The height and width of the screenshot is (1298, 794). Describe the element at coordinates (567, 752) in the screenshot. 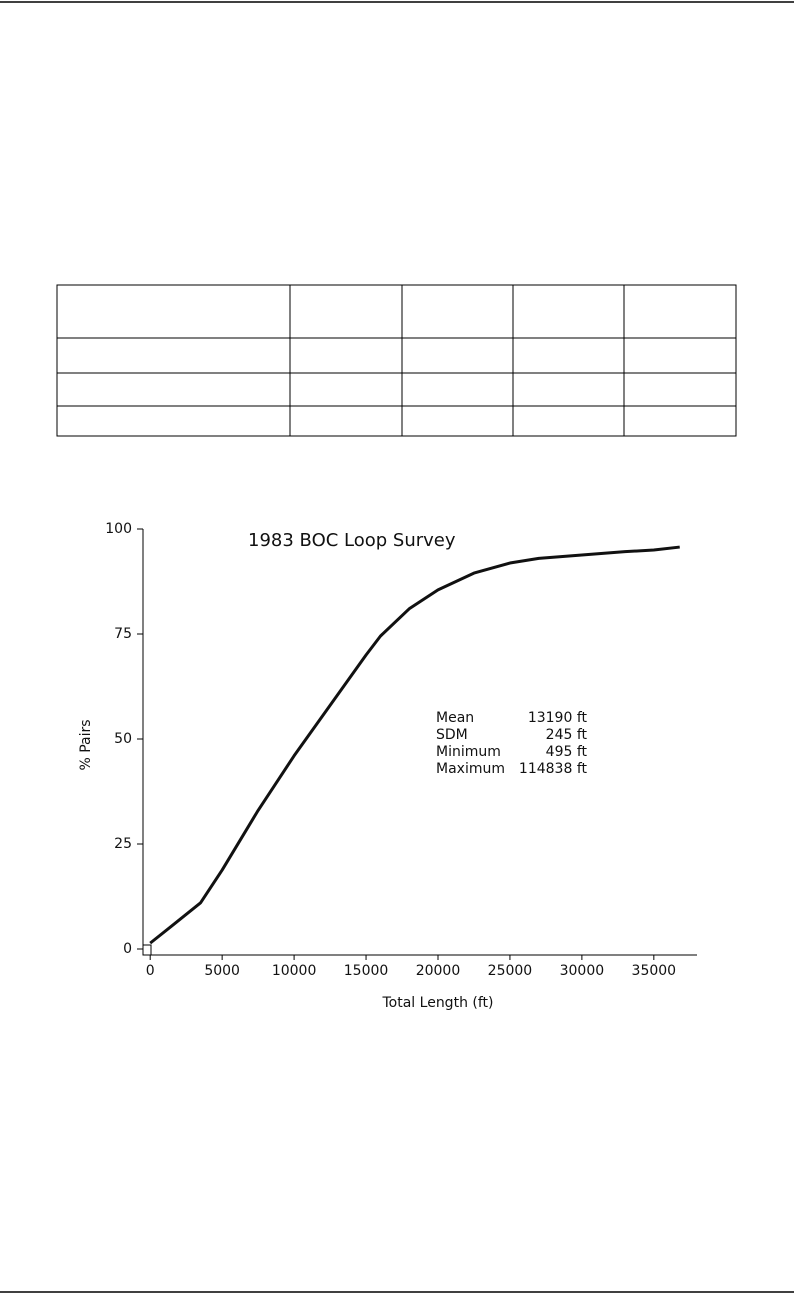

I see `stat-value: 495 ft` at that location.